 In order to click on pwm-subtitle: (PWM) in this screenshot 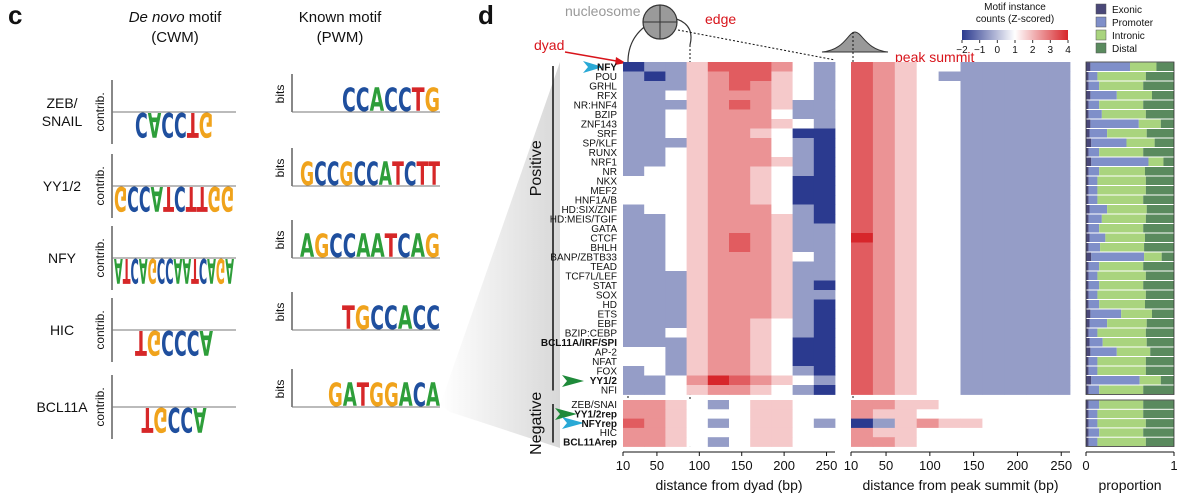, I will do `click(340, 37)`.